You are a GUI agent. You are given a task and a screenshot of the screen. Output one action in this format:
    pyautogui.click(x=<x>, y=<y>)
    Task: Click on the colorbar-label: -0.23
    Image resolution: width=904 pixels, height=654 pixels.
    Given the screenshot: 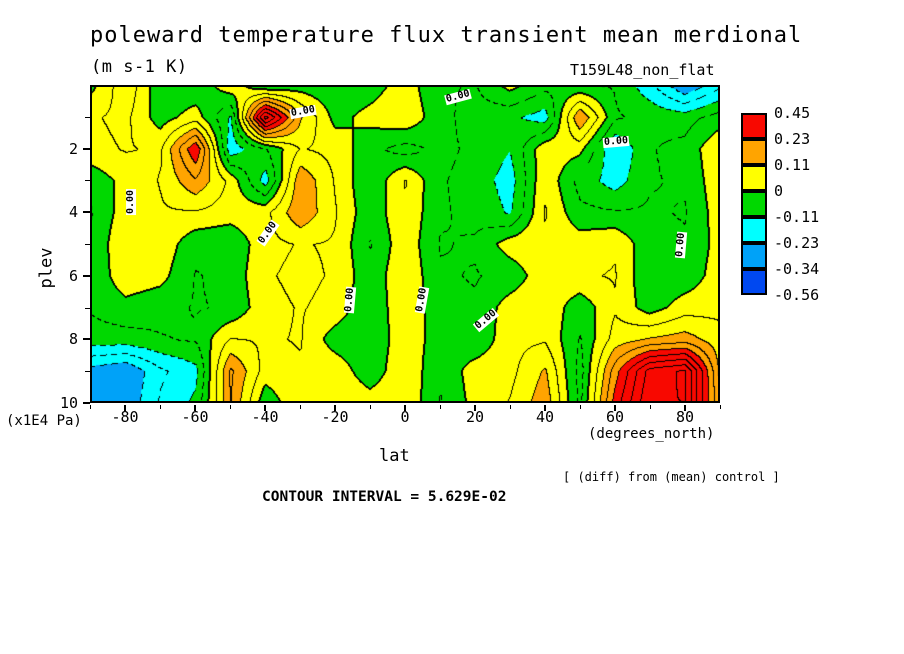 What is the action you would take?
    pyautogui.click(x=797, y=243)
    